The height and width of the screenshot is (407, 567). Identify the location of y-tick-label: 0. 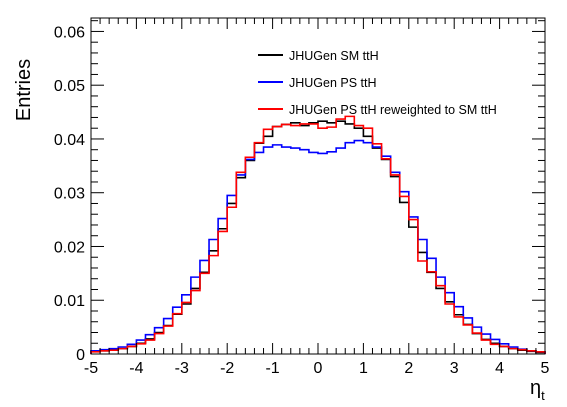
(80, 355).